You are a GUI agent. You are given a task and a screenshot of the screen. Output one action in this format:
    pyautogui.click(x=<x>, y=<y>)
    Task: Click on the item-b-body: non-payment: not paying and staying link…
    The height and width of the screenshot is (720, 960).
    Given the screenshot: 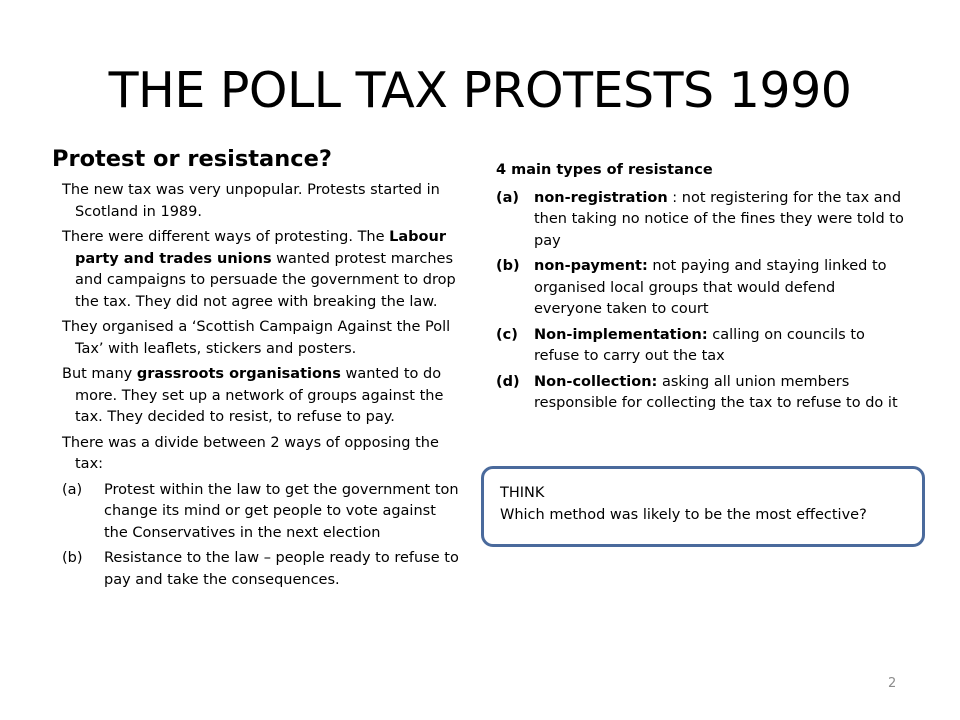 What is the action you would take?
    pyautogui.click(x=720, y=288)
    